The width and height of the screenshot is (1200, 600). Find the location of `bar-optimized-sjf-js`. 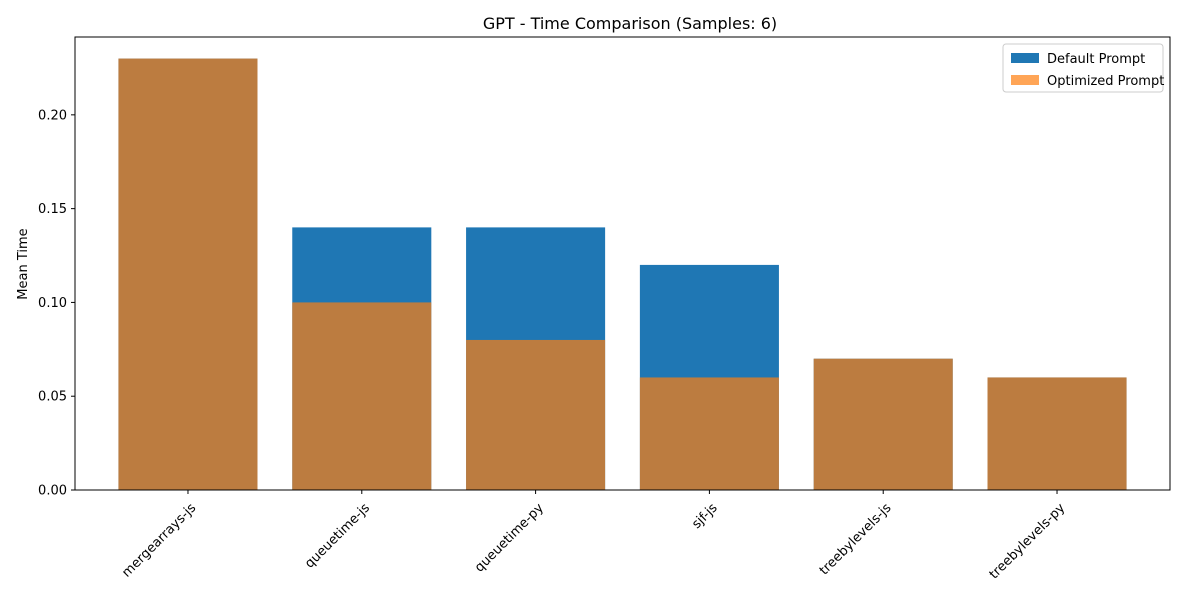

bar-optimized-sjf-js is located at coordinates (709, 433).